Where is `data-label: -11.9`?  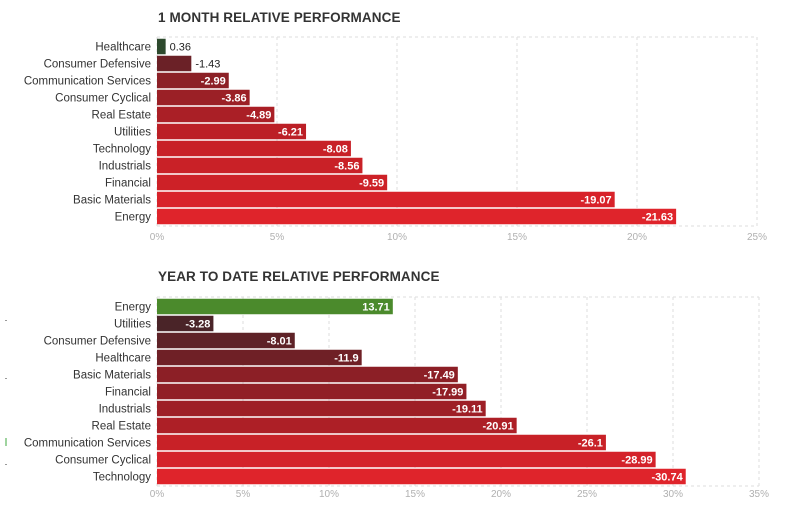
data-label: -11.9 is located at coordinates (346, 359).